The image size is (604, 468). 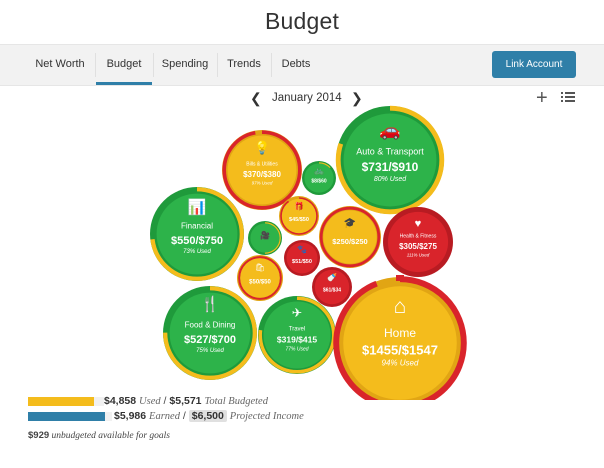 I want to click on house-icon: ⌂, so click(x=400, y=306).